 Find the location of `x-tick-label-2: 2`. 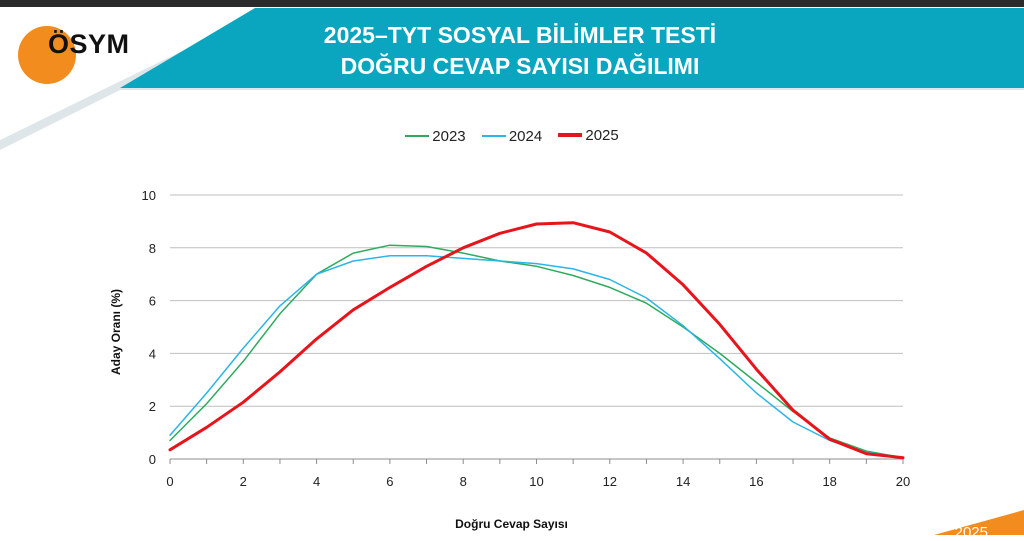

x-tick-label-2: 2 is located at coordinates (243, 481).